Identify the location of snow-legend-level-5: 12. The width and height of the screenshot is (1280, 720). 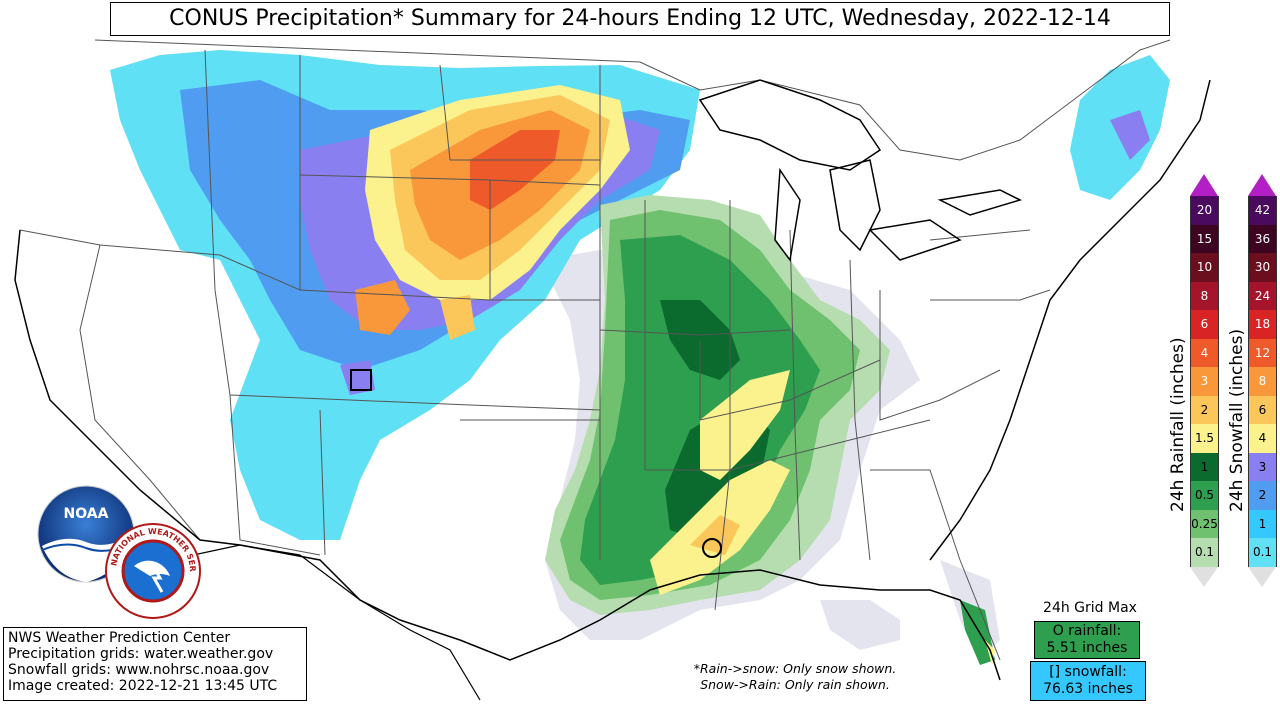
(1262, 352).